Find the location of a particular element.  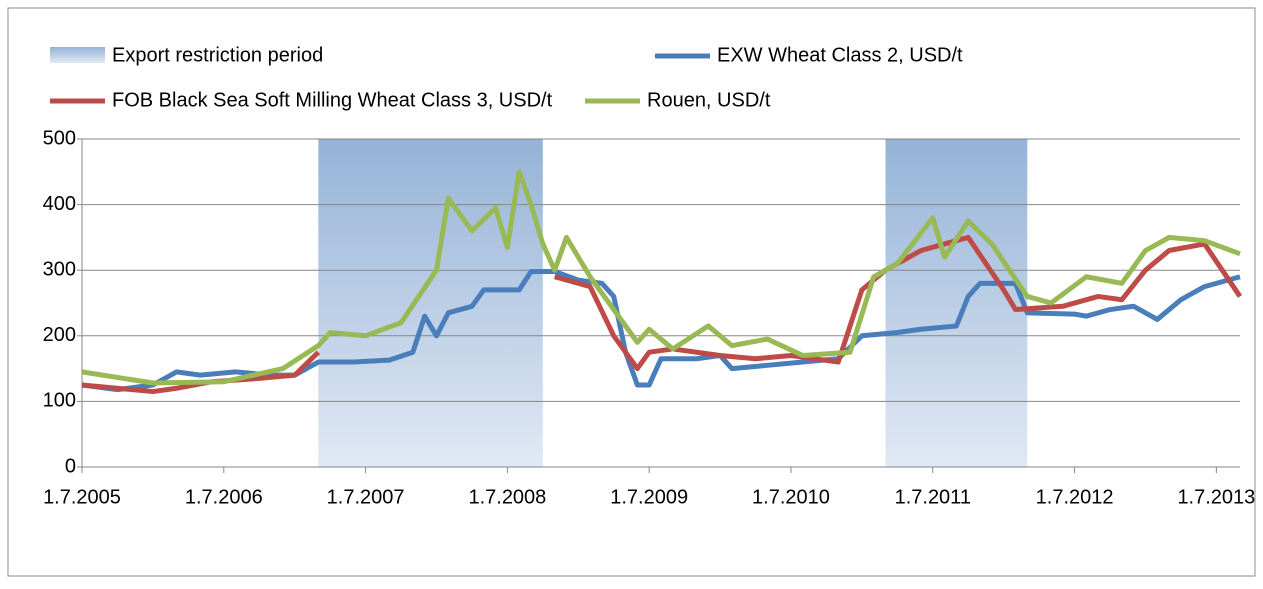

y-tick-label: 0 is located at coordinates (70, 466).